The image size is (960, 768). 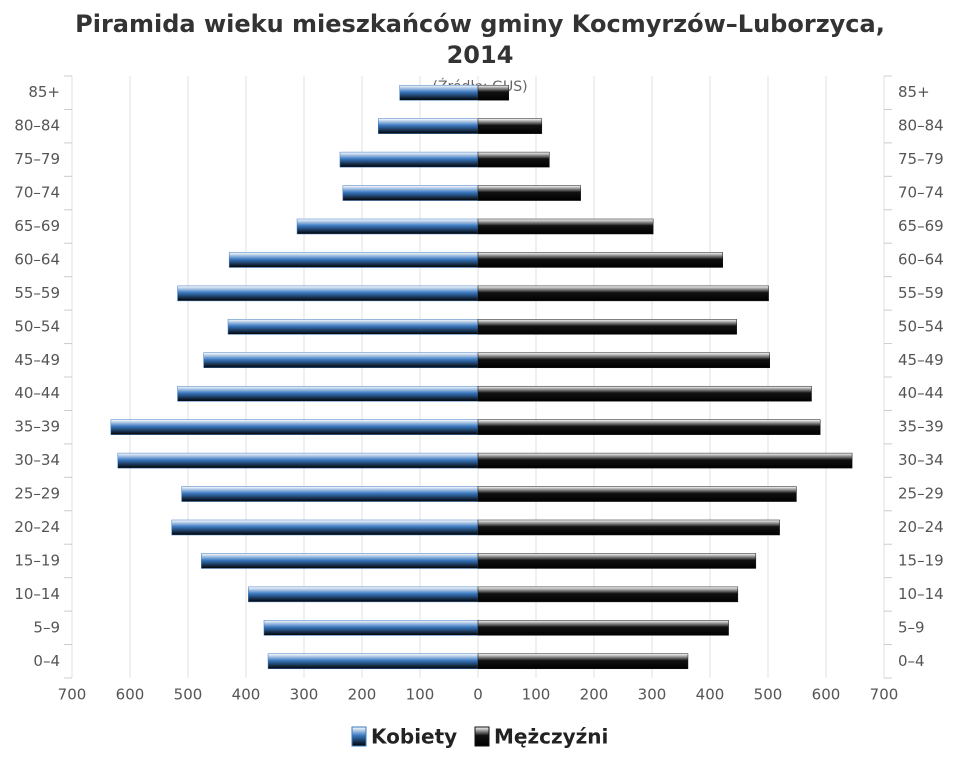 I want to click on legend-label: Kobiety, so click(x=414, y=737).